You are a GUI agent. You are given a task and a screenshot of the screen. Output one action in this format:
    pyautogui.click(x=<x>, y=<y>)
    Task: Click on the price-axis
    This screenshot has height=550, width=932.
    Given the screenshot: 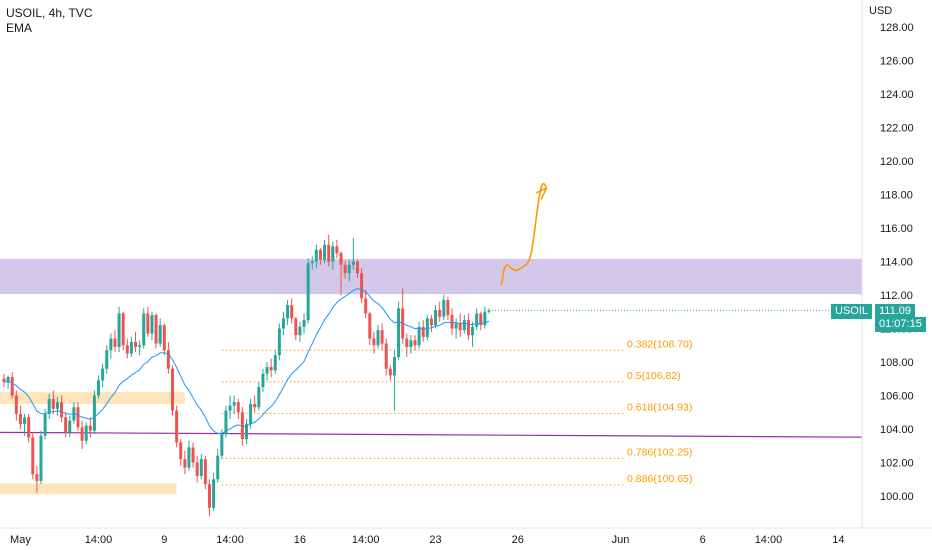 What is the action you would take?
    pyautogui.click(x=897, y=275)
    